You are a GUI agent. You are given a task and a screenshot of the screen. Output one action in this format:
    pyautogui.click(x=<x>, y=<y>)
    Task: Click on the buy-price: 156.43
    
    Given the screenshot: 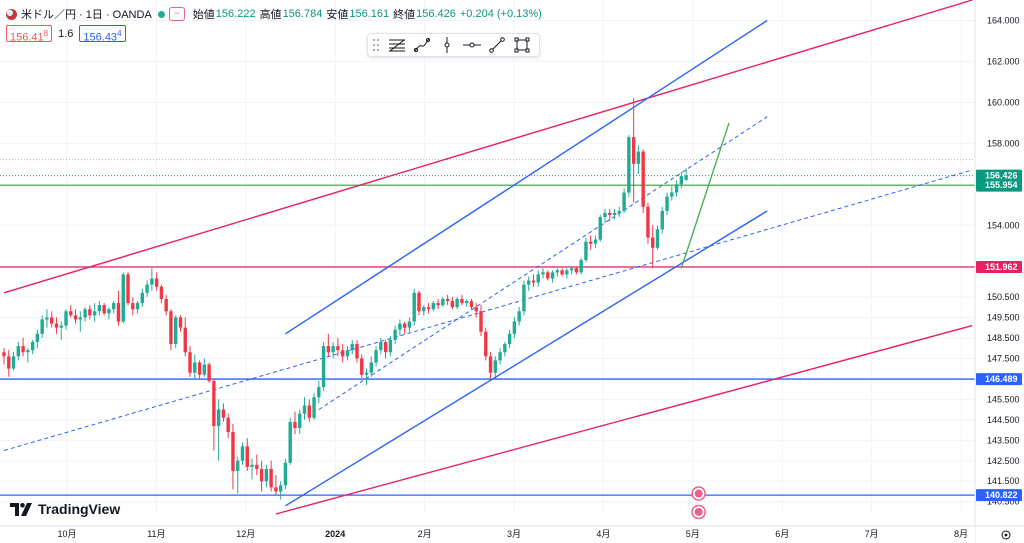 What is the action you would take?
    pyautogui.click(x=100, y=37)
    